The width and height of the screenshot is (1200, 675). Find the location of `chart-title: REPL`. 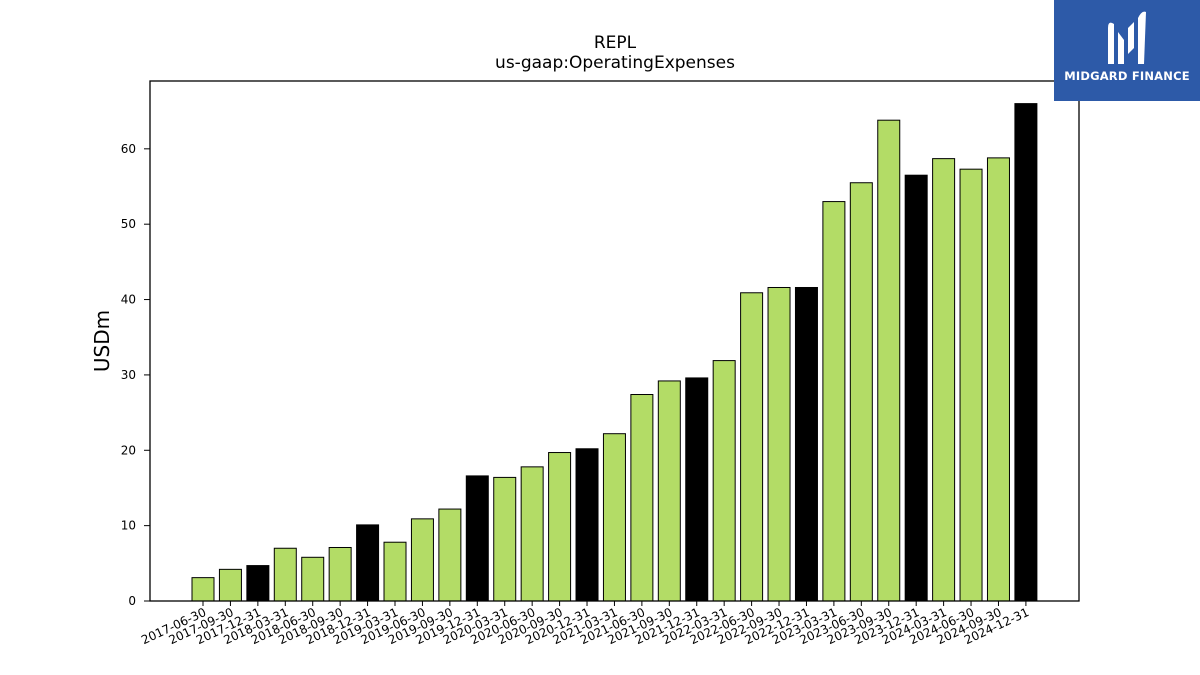

chart-title: REPL is located at coordinates (615, 43).